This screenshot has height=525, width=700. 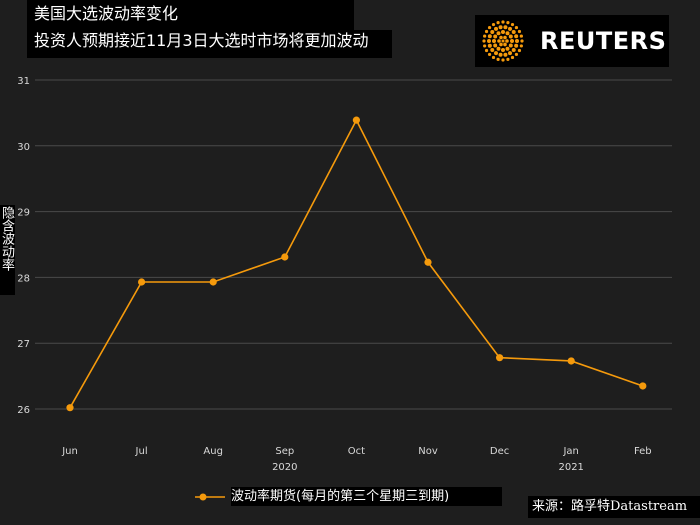 What do you see at coordinates (213, 451) in the screenshot?
I see `x-tick-label: Aug` at bounding box center [213, 451].